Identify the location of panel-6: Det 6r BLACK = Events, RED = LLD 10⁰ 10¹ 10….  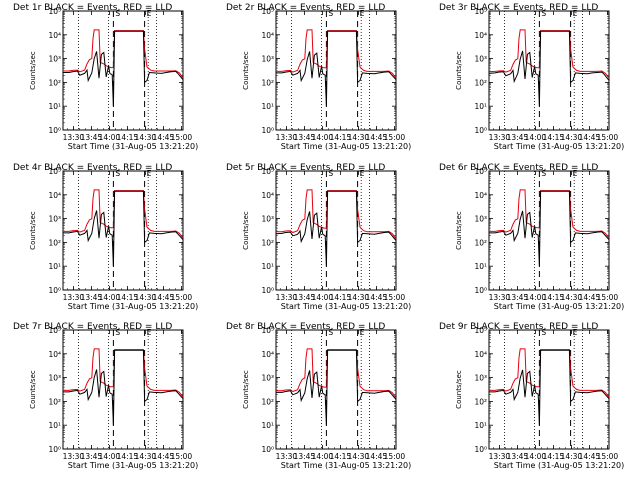
(531, 237).